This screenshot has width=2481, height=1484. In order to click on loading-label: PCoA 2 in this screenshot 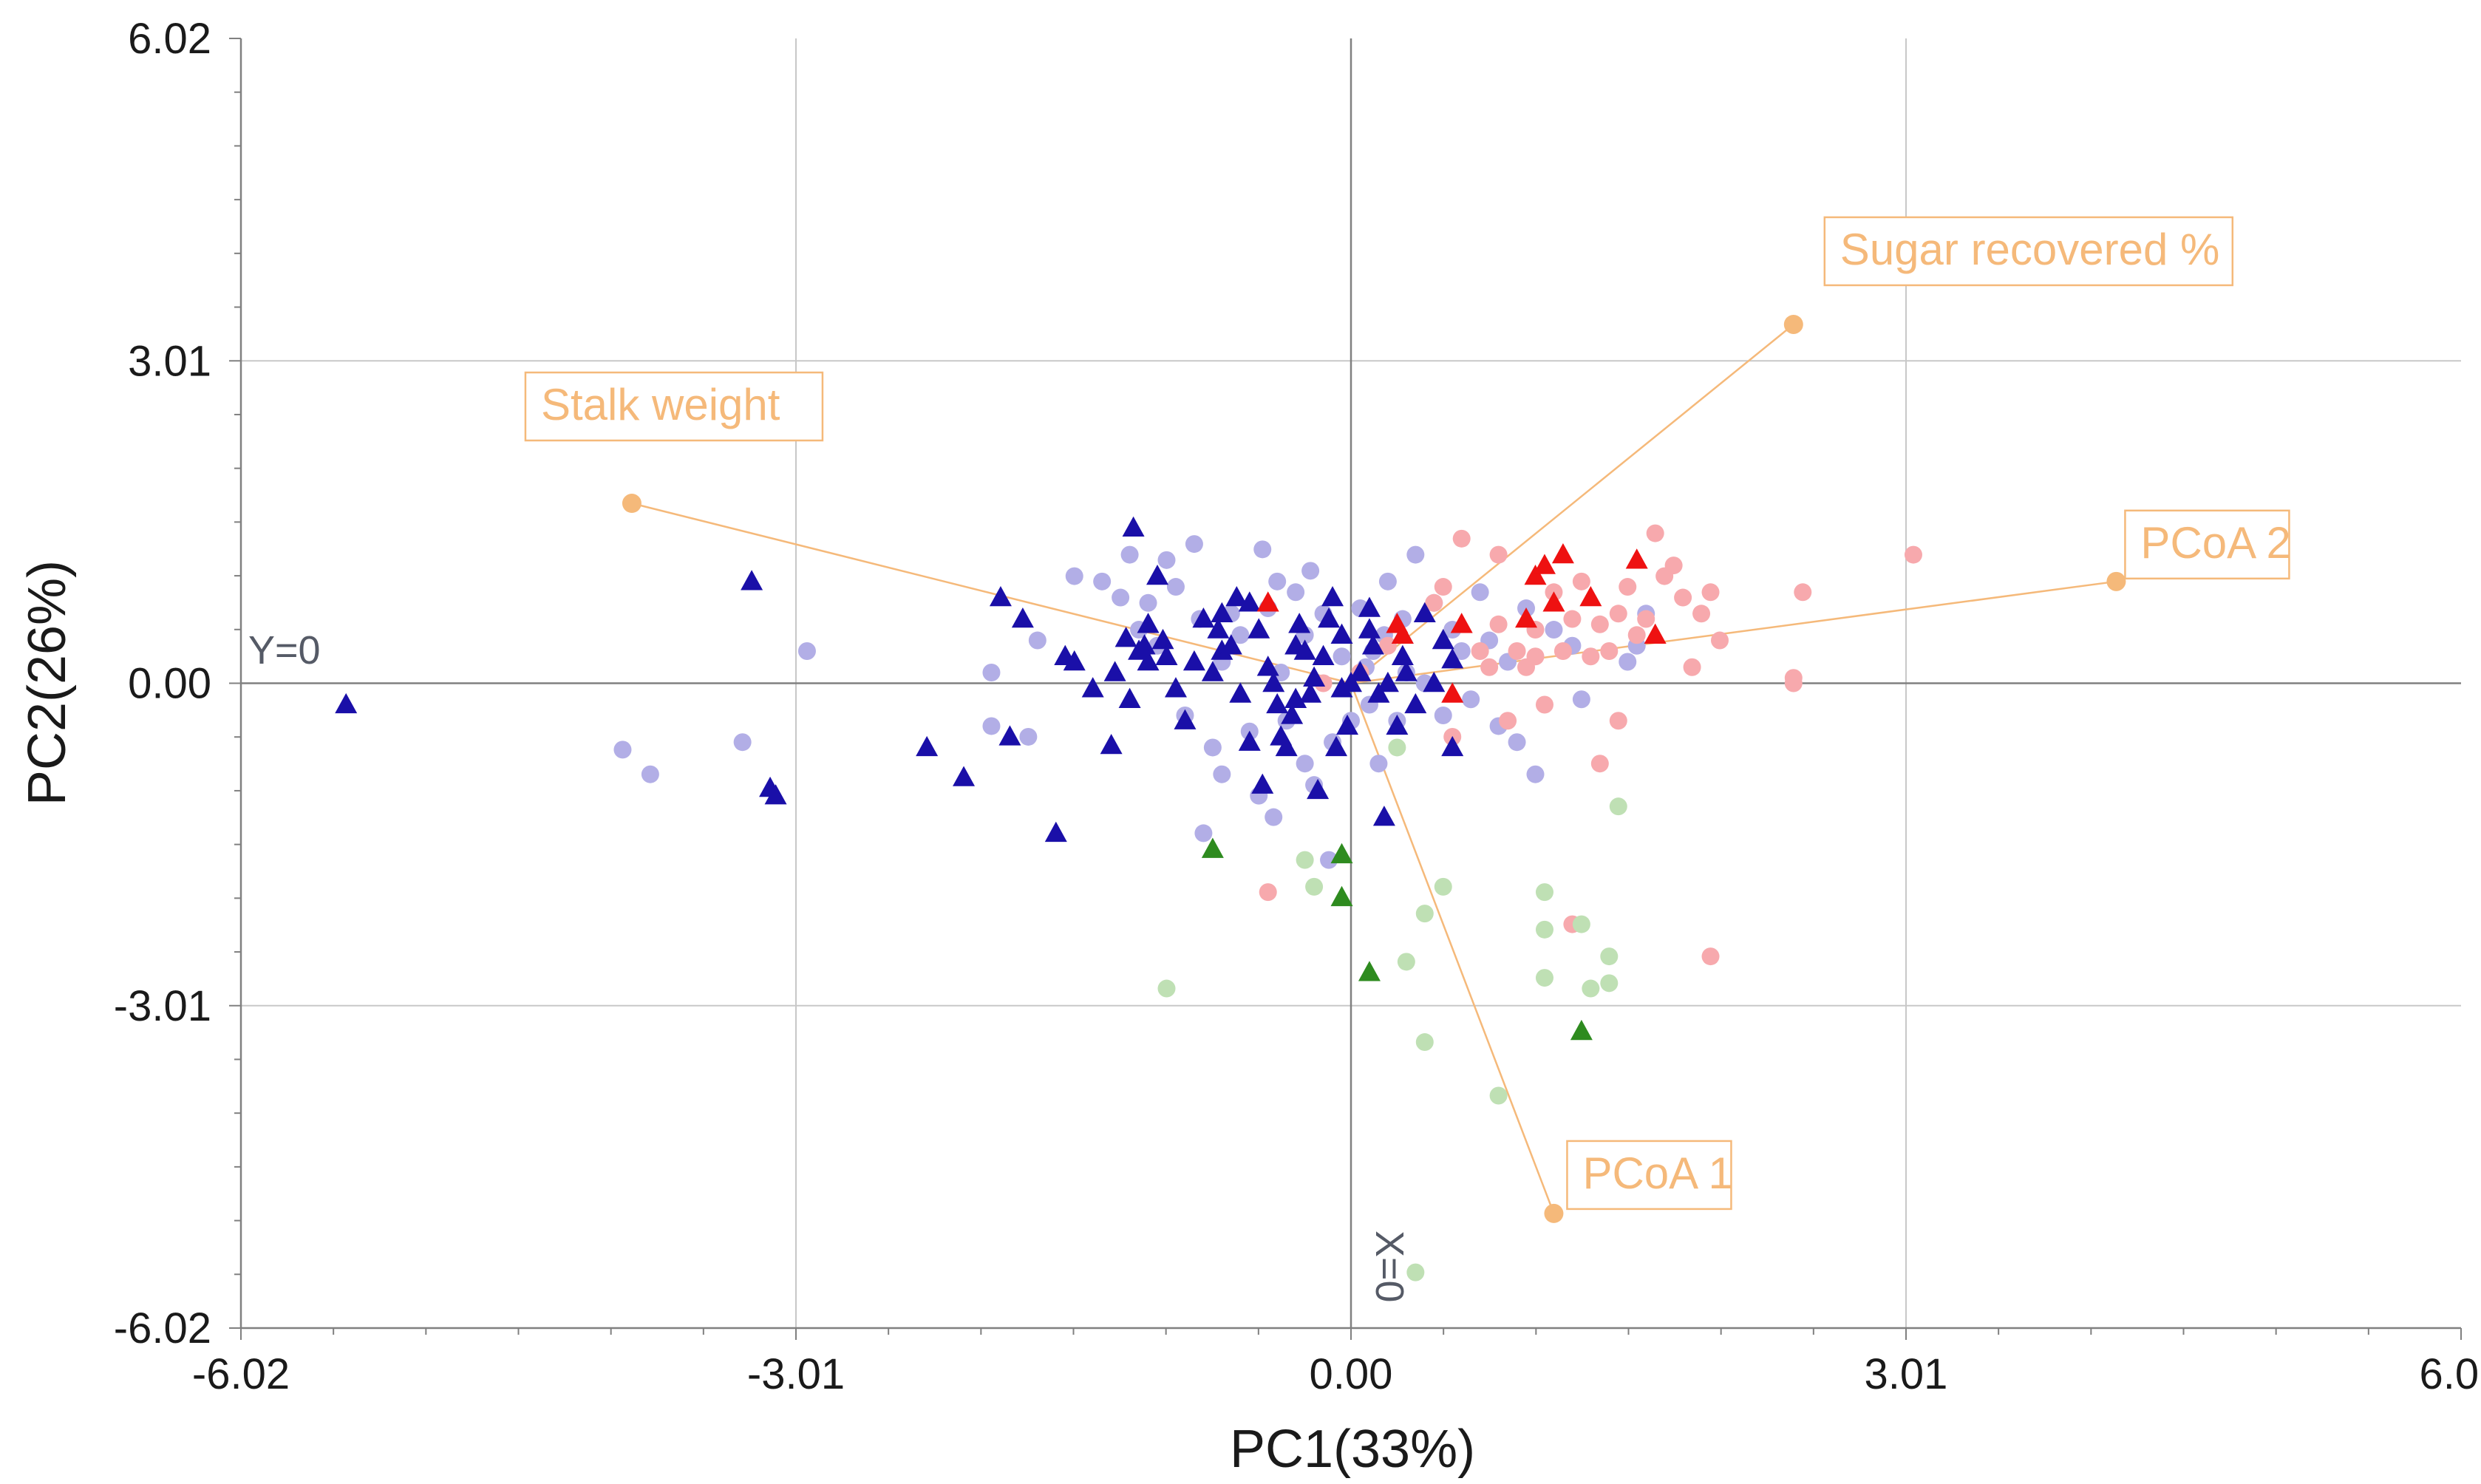, I will do `click(2215, 543)`.